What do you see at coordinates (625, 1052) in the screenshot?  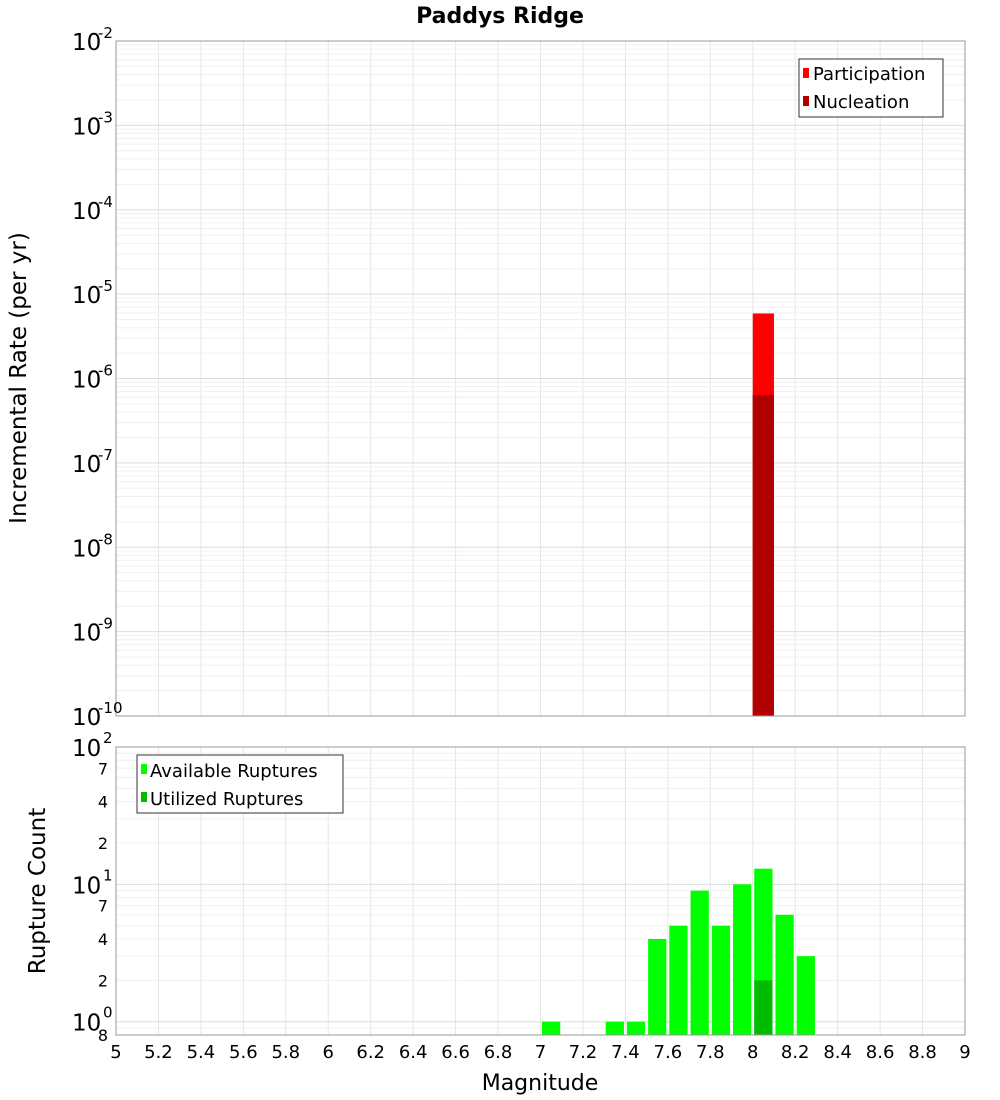 I see `x-tick-label: 7.4` at bounding box center [625, 1052].